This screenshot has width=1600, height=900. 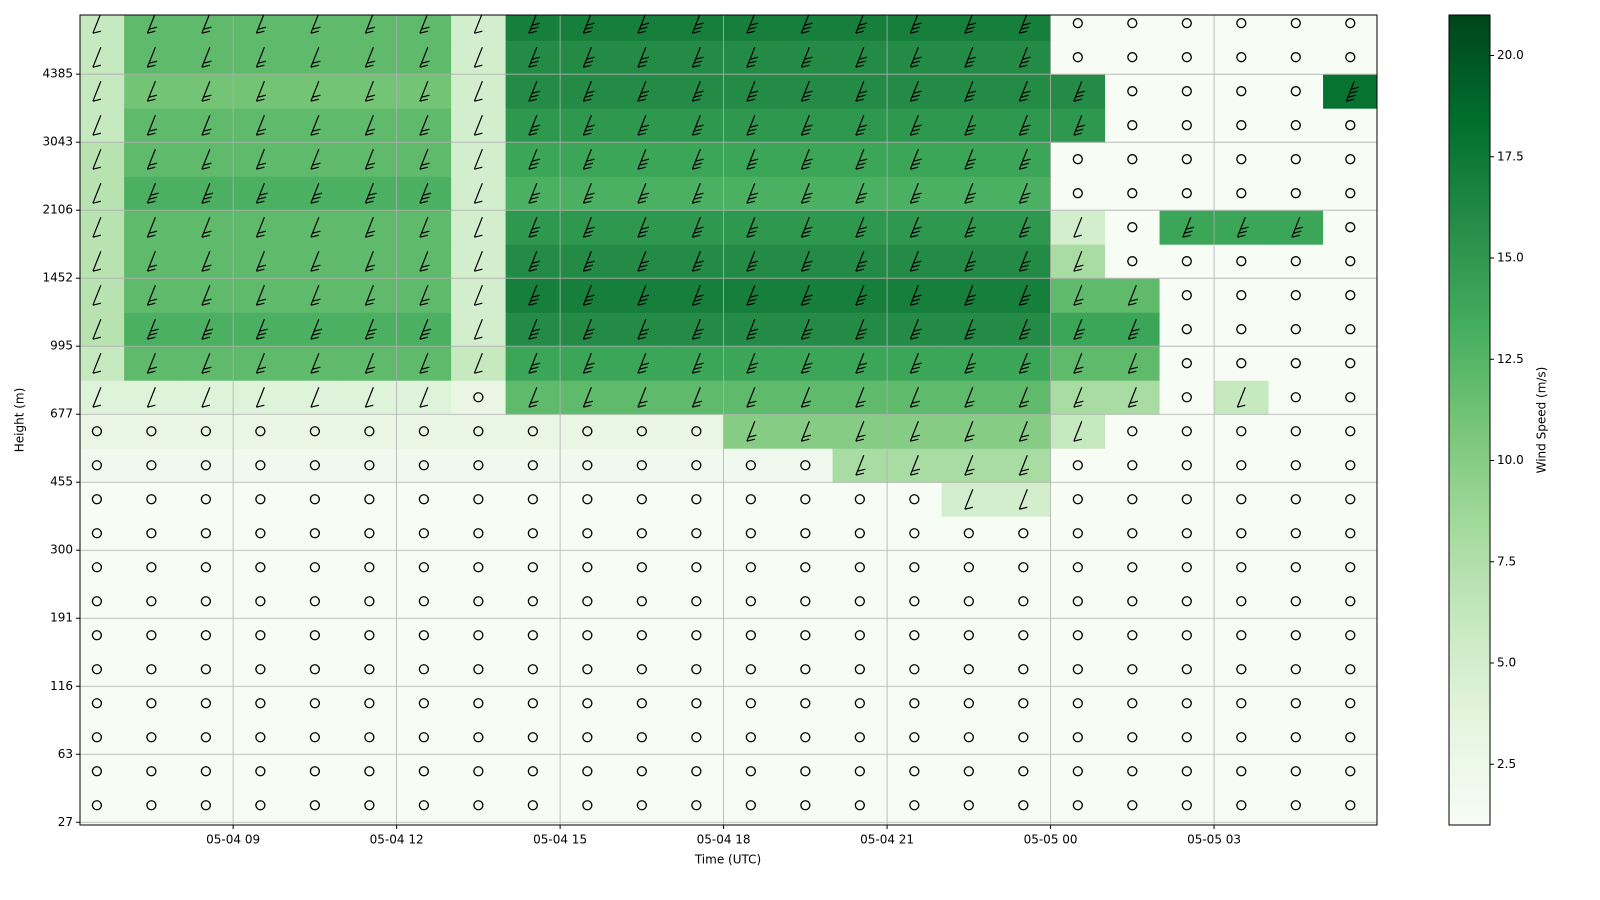 What do you see at coordinates (1542, 420) in the screenshot?
I see `colorbar-label: Wind Speed (m/s)` at bounding box center [1542, 420].